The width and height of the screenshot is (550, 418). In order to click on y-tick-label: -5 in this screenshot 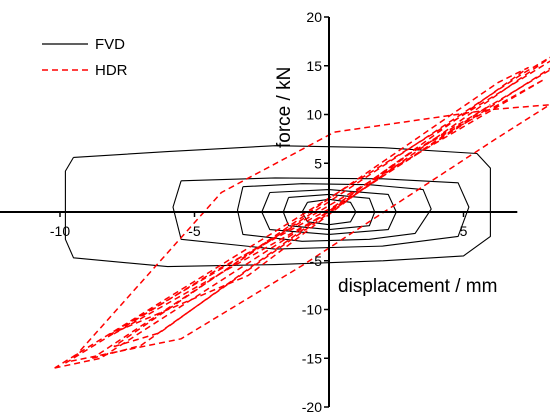, I will do `click(316, 261)`.